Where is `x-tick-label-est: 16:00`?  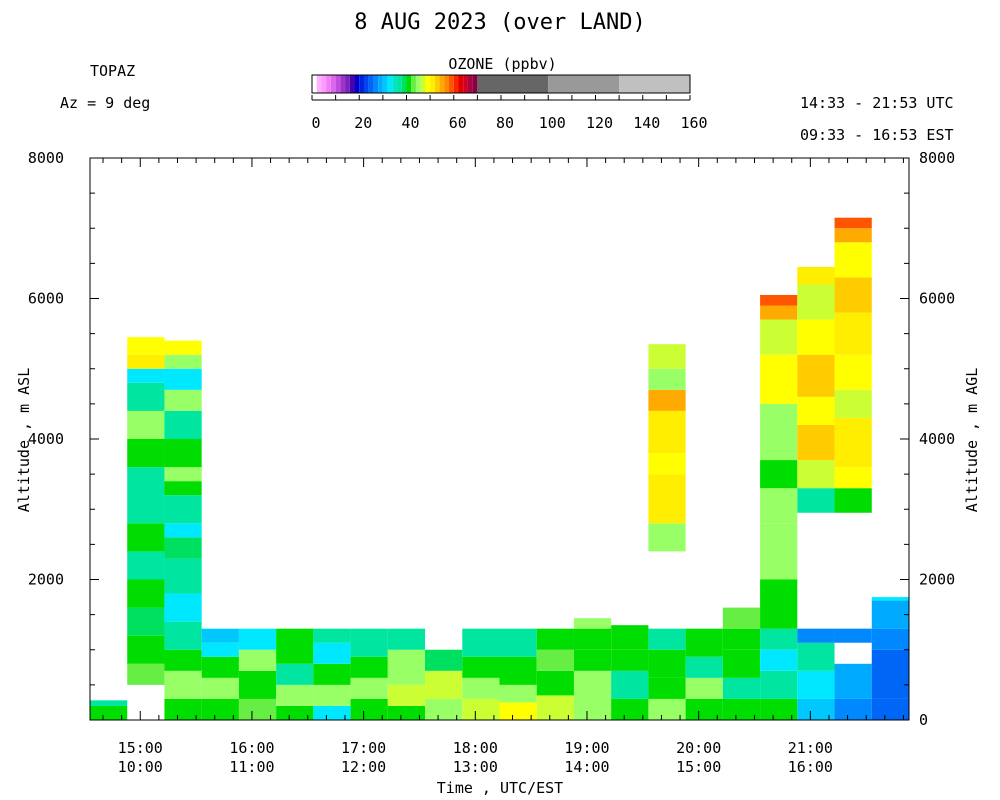 x-tick-label-est: 16:00 is located at coordinates (810, 767).